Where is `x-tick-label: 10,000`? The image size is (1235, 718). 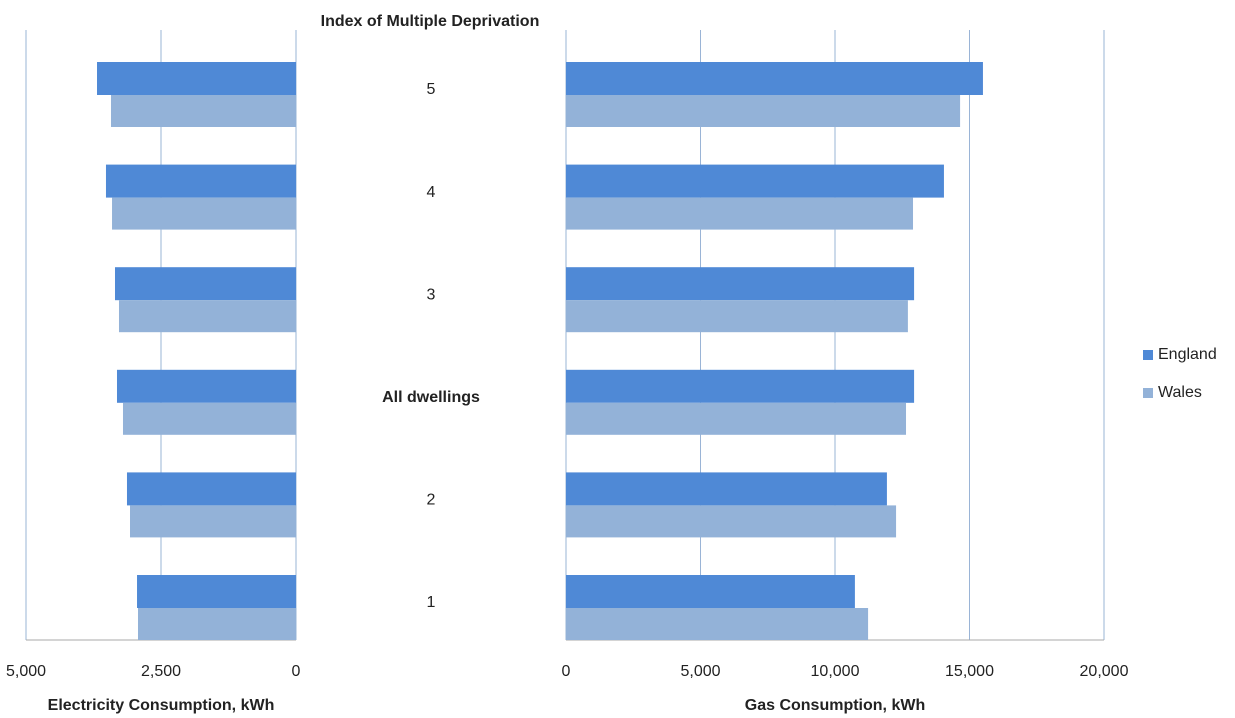
x-tick-label: 10,000 is located at coordinates (835, 671).